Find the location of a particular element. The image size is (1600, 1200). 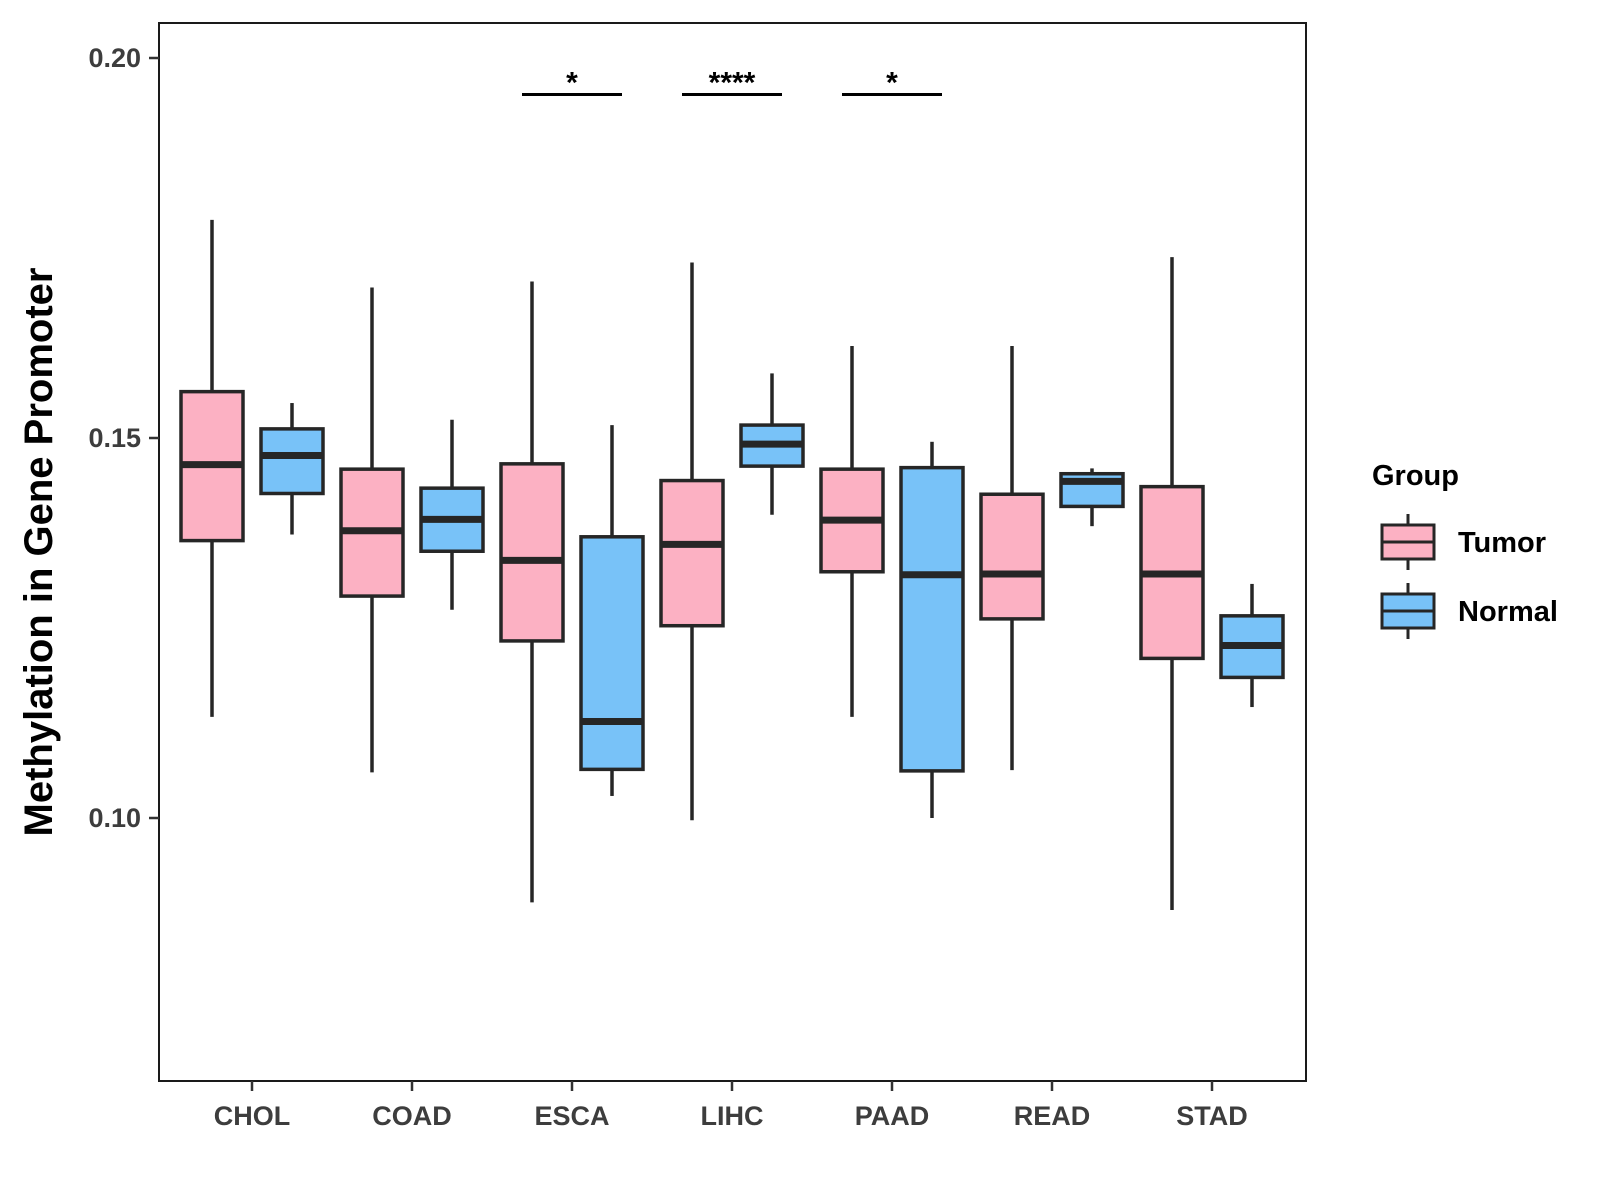

box-normal-coad is located at coordinates (452, 514).